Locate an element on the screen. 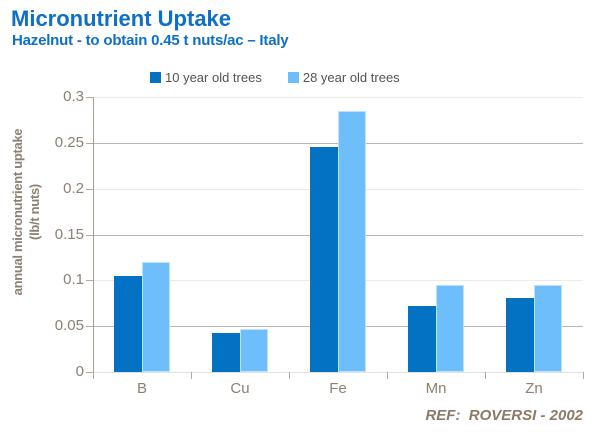 The image size is (600, 442). reference-note: REF: ROVERSI - 2002 is located at coordinates (504, 415).